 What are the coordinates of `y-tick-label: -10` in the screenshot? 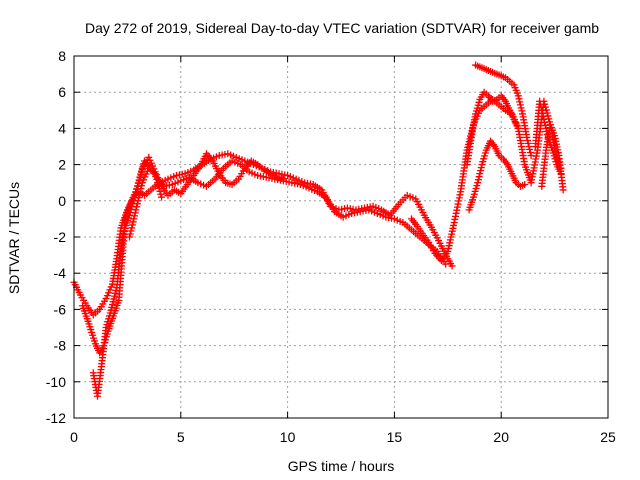 It's located at (56, 382).